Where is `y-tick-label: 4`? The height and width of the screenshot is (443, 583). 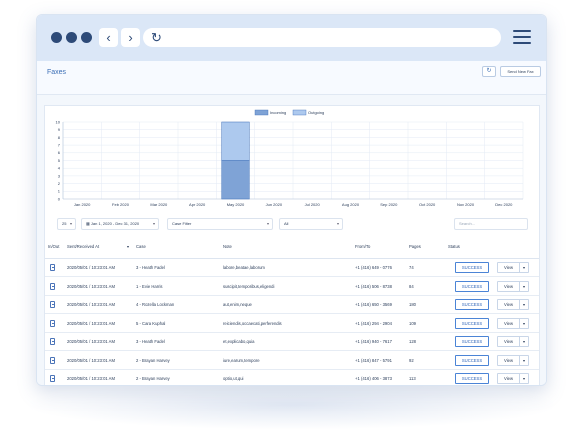 y-tick-label: 4 is located at coordinates (59, 168).